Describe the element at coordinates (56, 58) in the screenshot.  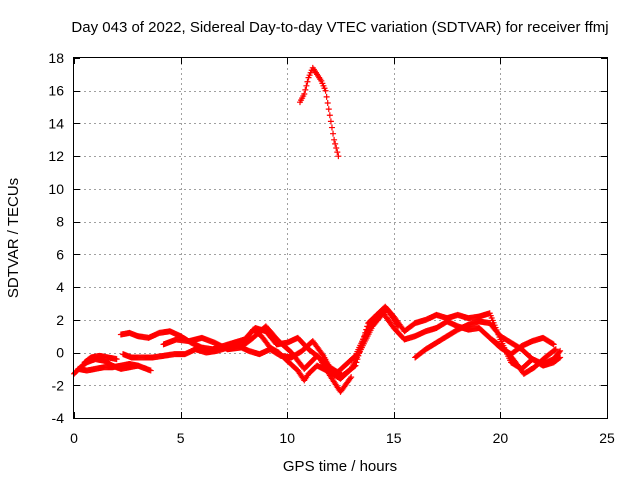
I see `y-tick-label: 18` at that location.